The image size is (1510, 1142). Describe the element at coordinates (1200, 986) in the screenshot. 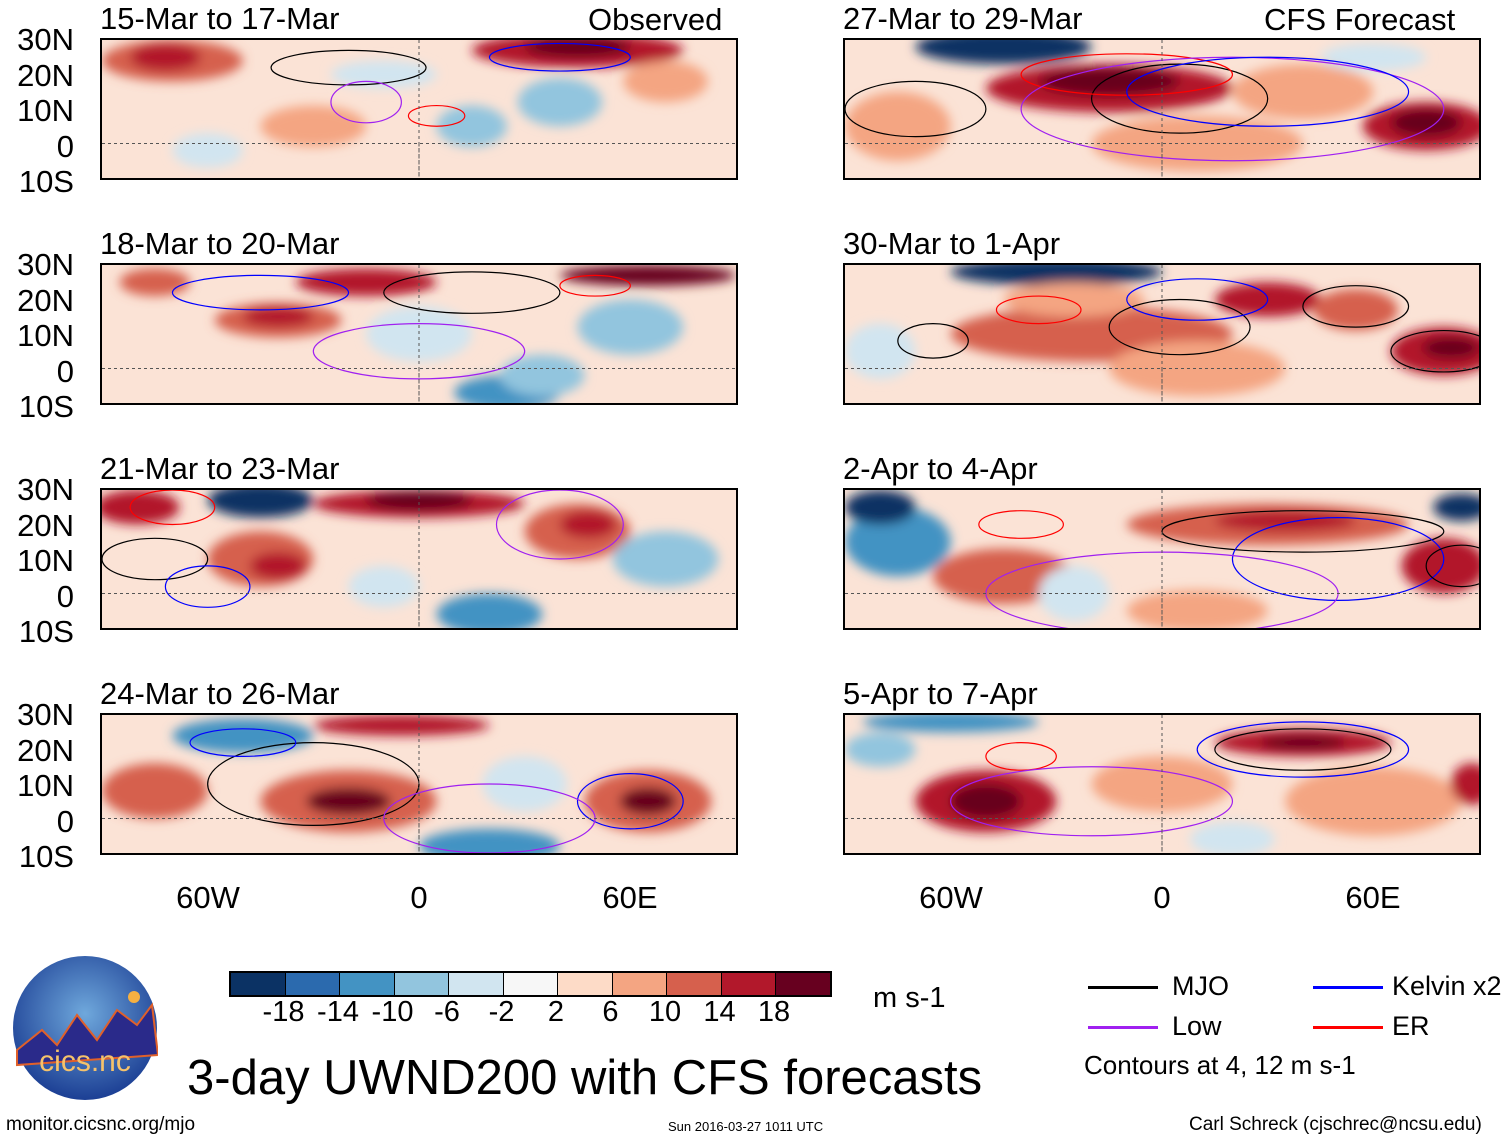

I see `legend-label-mjo: MJO` at that location.